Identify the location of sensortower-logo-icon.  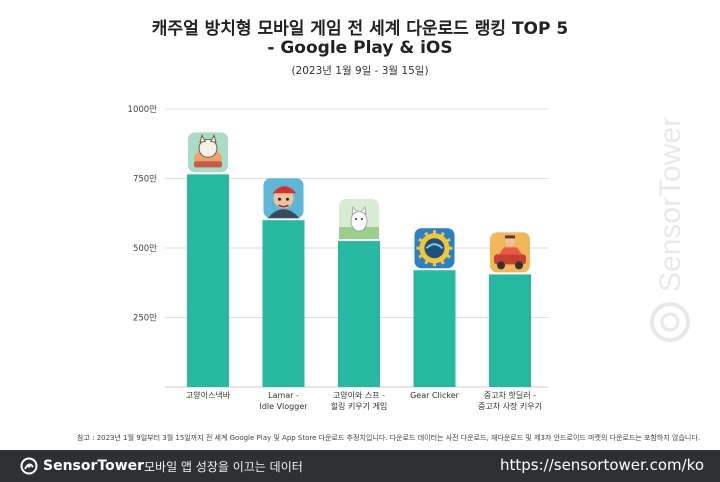
(29, 466).